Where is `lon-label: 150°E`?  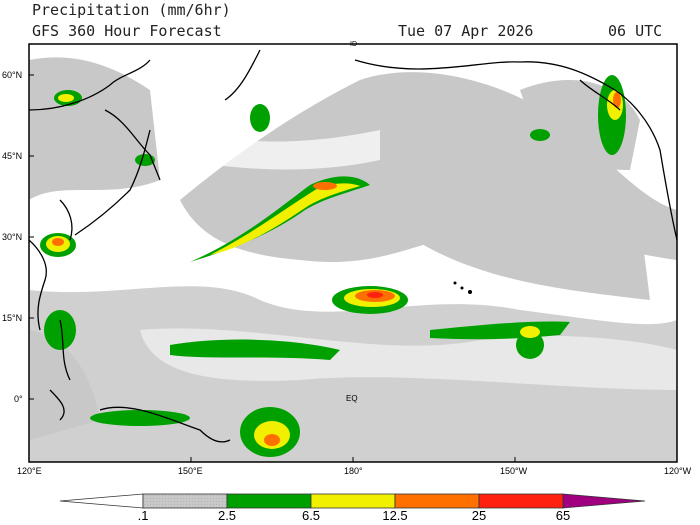 lon-label: 150°E is located at coordinates (190, 471).